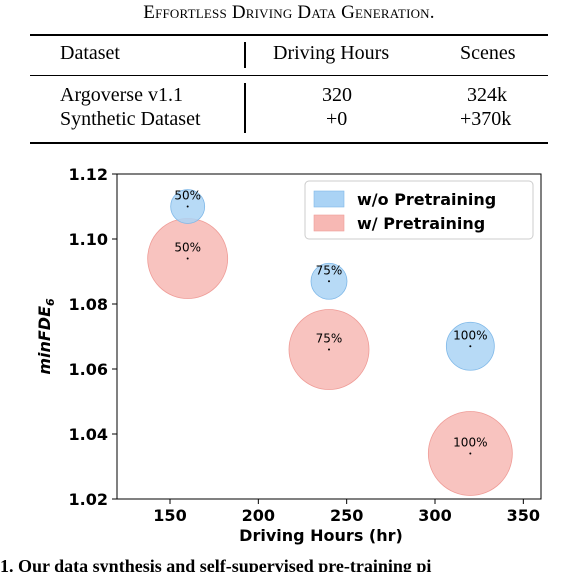 This screenshot has height=572, width=578. Describe the element at coordinates (337, 119) in the screenshot. I see `table-cell-hours-1: +0` at that location.